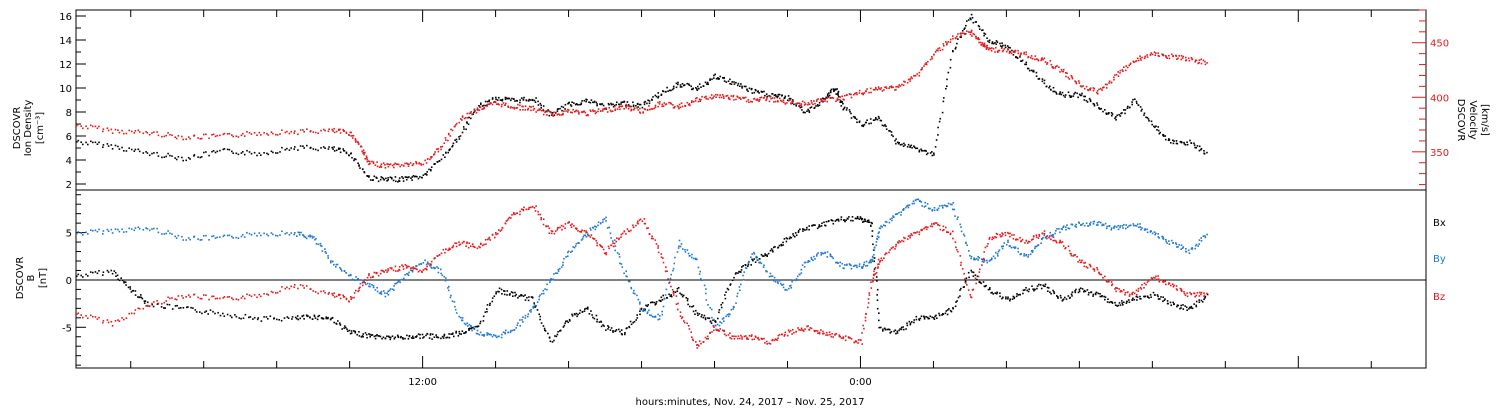  What do you see at coordinates (69, 113) in the screenshot?
I see `density-tick-label: 8` at bounding box center [69, 113].